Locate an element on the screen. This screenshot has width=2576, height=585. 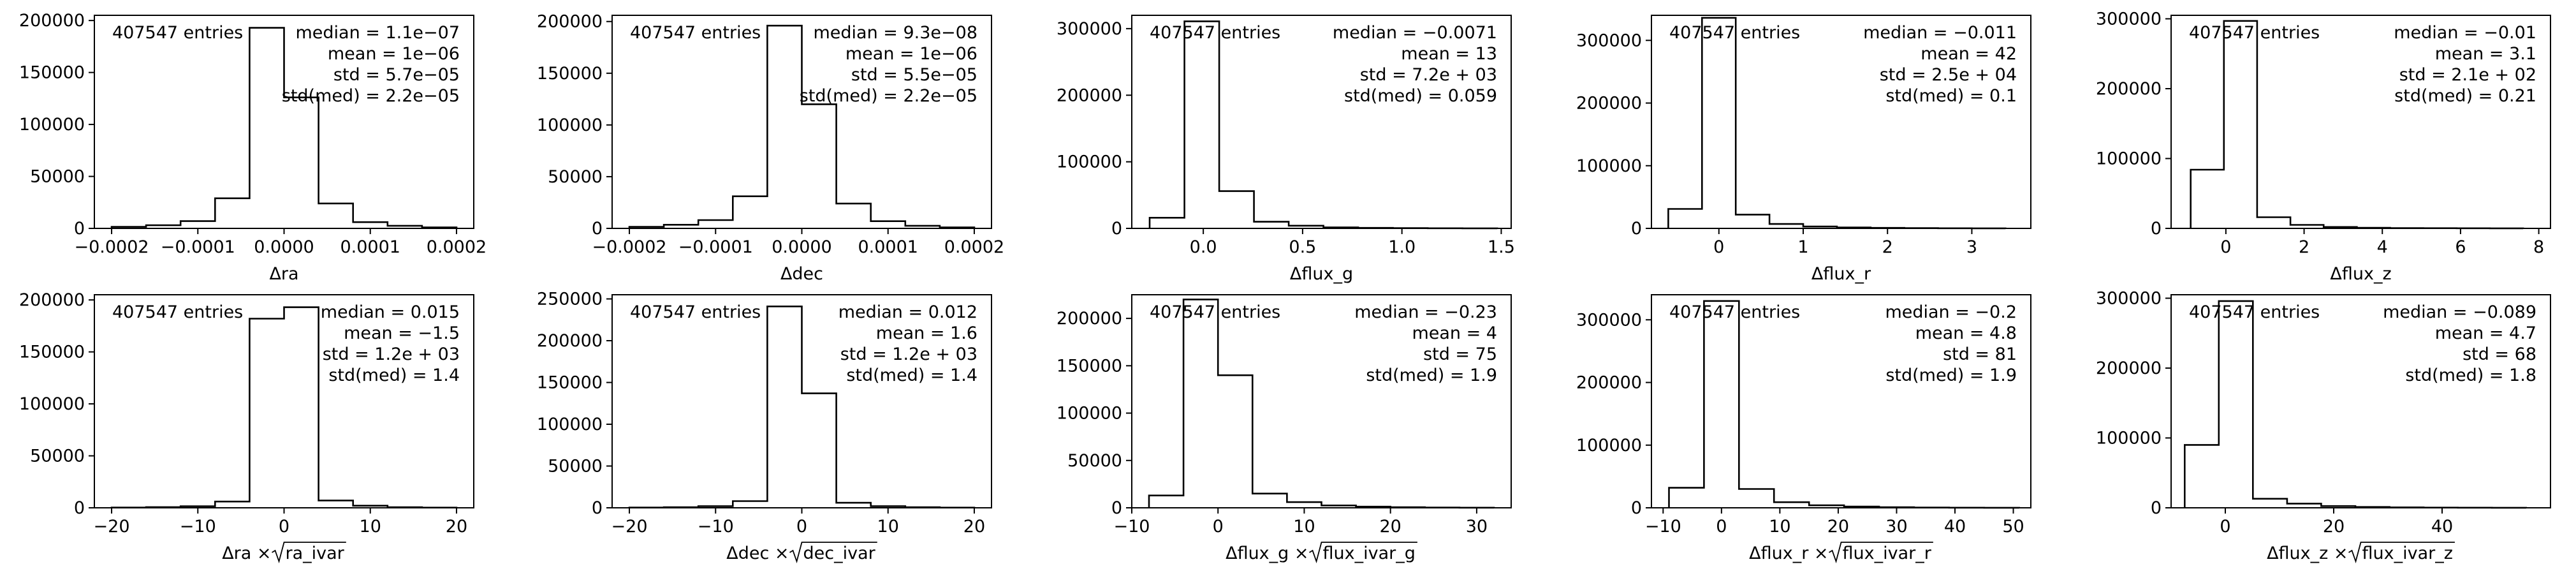
x-tick-label: −0.0002 is located at coordinates (629, 247).